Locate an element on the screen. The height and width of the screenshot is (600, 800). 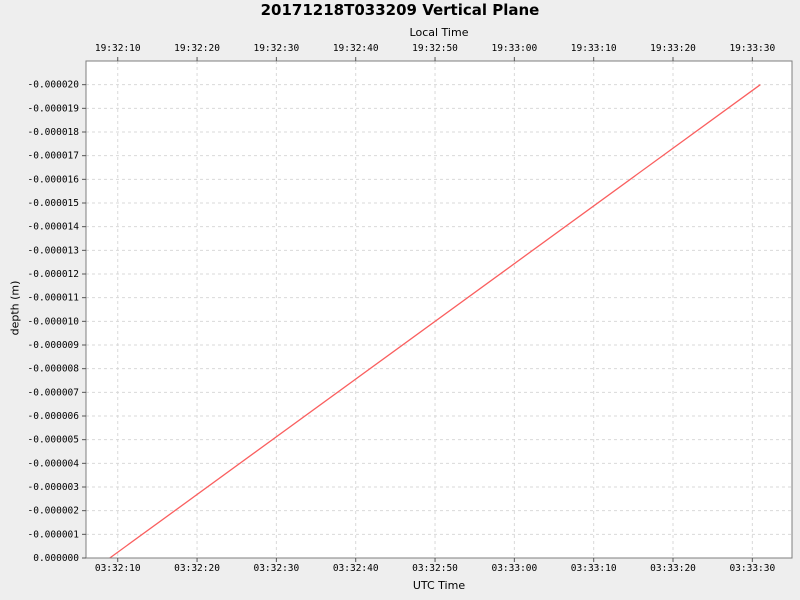
y-tick-label: -0.000009 is located at coordinates (54, 345).